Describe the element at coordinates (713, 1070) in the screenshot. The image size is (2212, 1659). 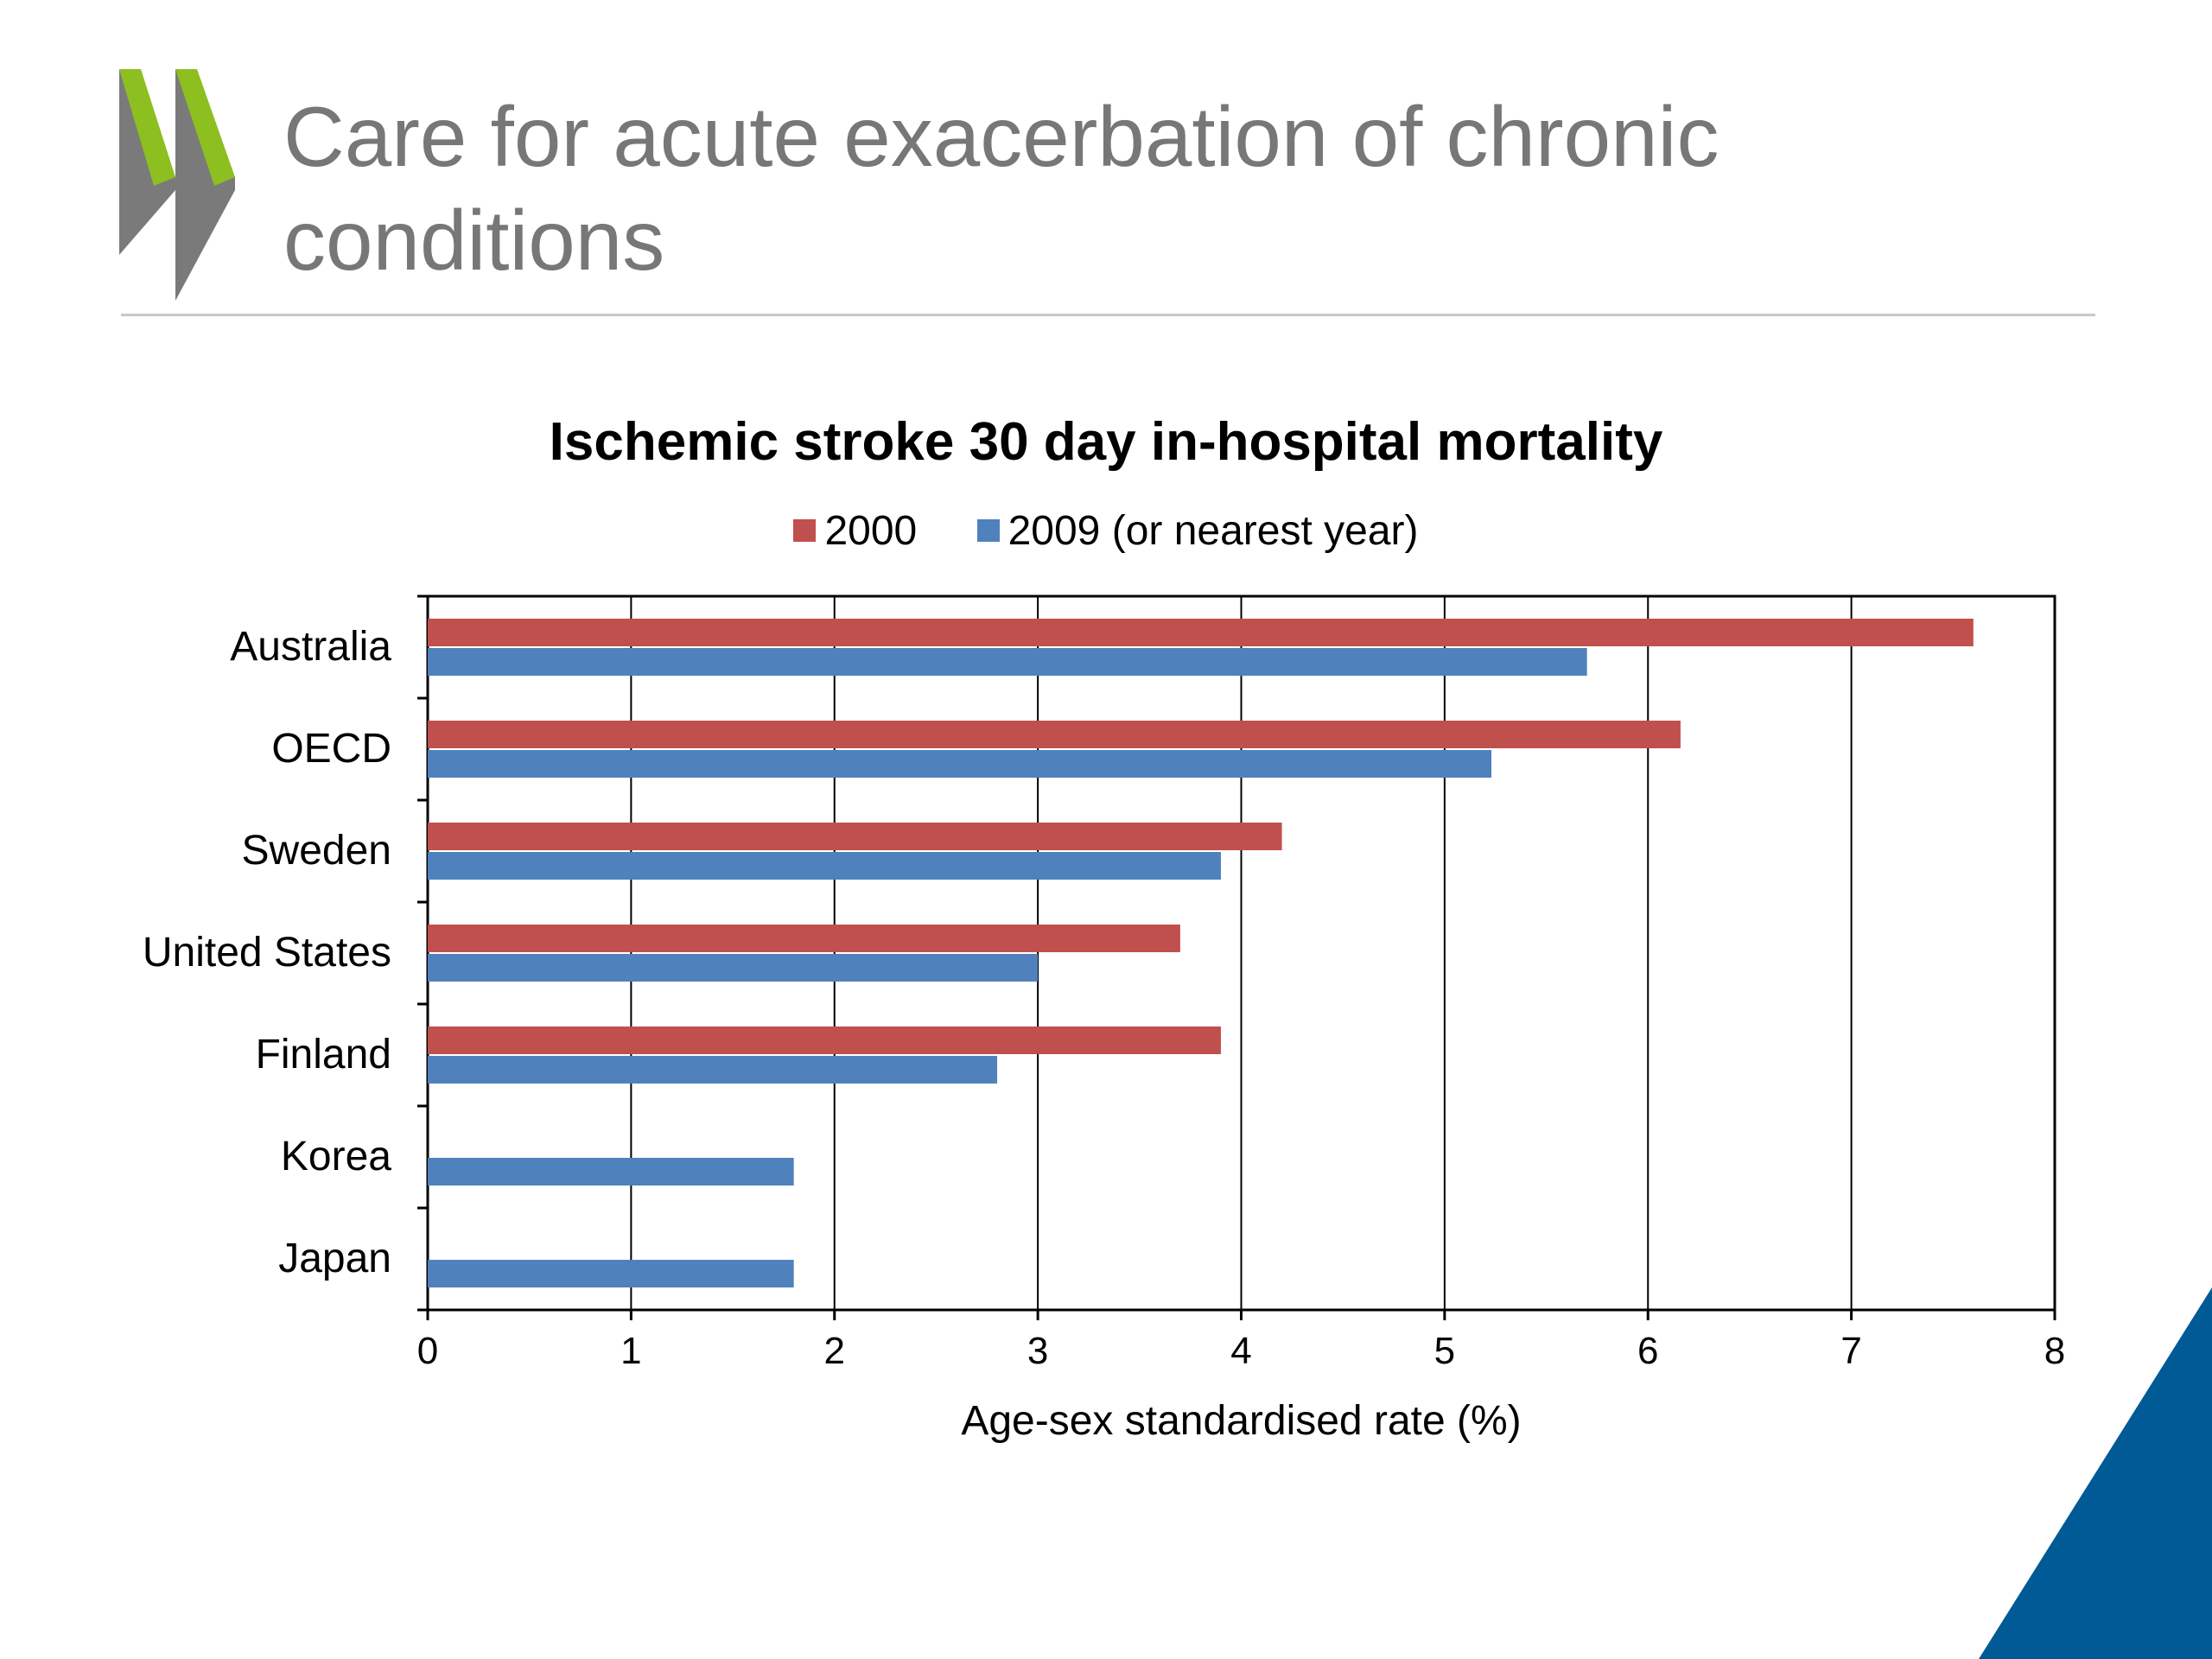
I see `bar-2009-finland` at that location.